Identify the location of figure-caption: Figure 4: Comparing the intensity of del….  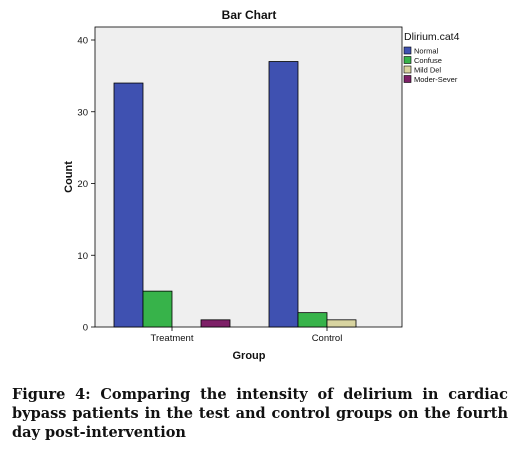
(260, 413).